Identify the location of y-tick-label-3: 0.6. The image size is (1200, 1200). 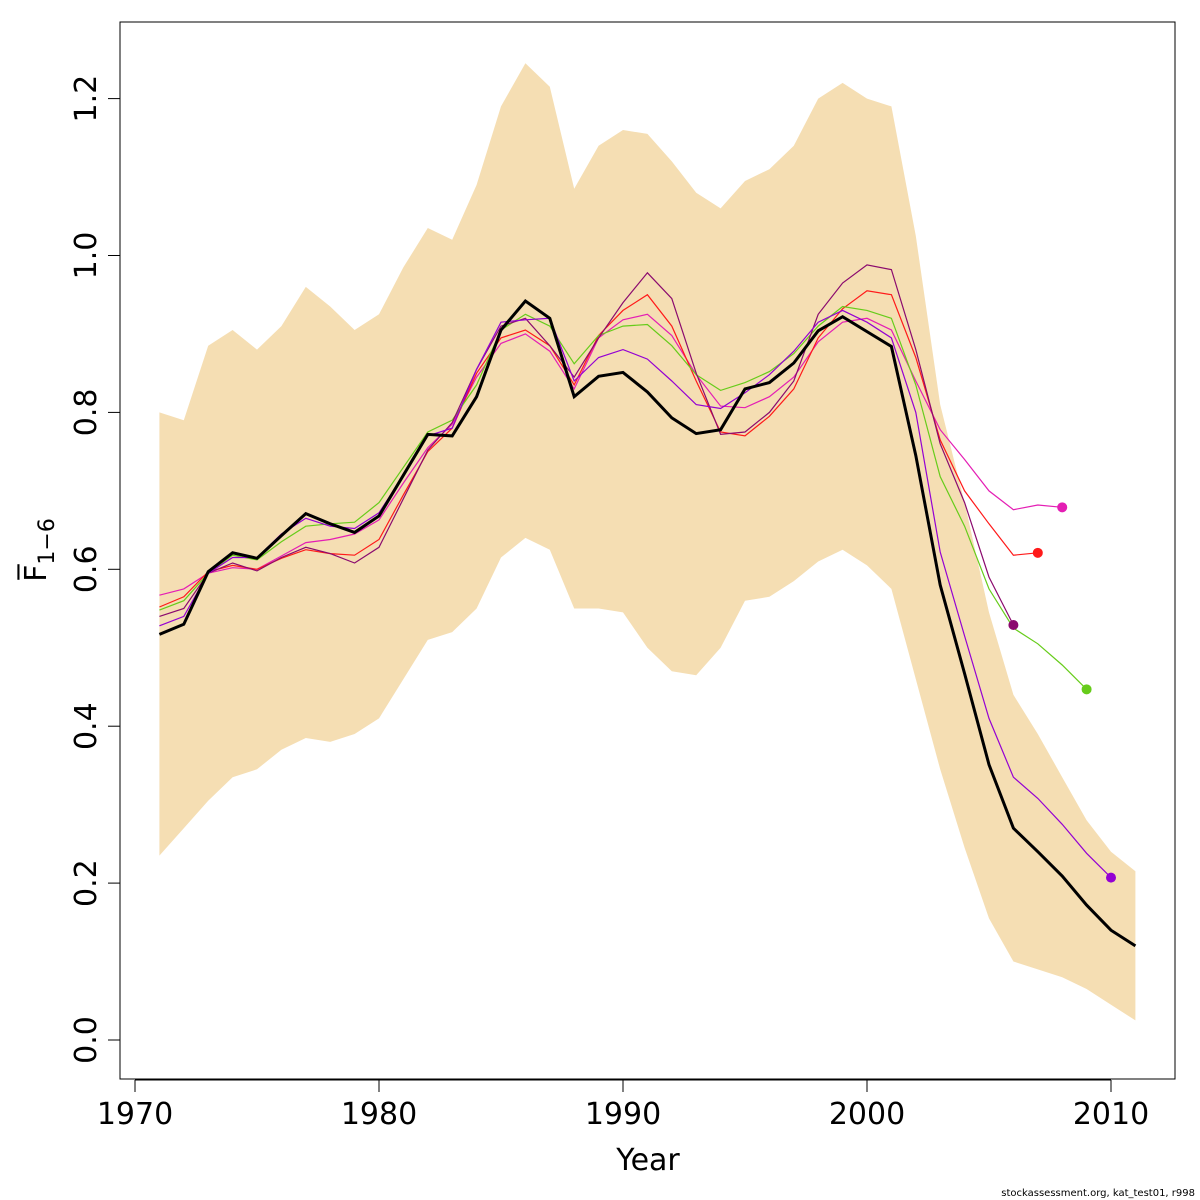
(86, 569).